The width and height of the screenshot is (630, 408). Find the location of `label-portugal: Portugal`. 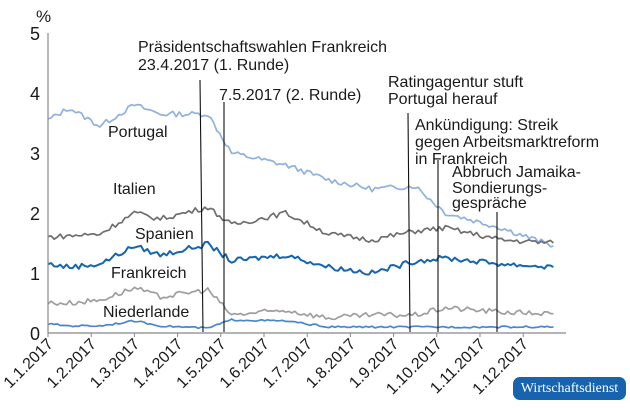

label-portugal: Portugal is located at coordinates (138, 132).